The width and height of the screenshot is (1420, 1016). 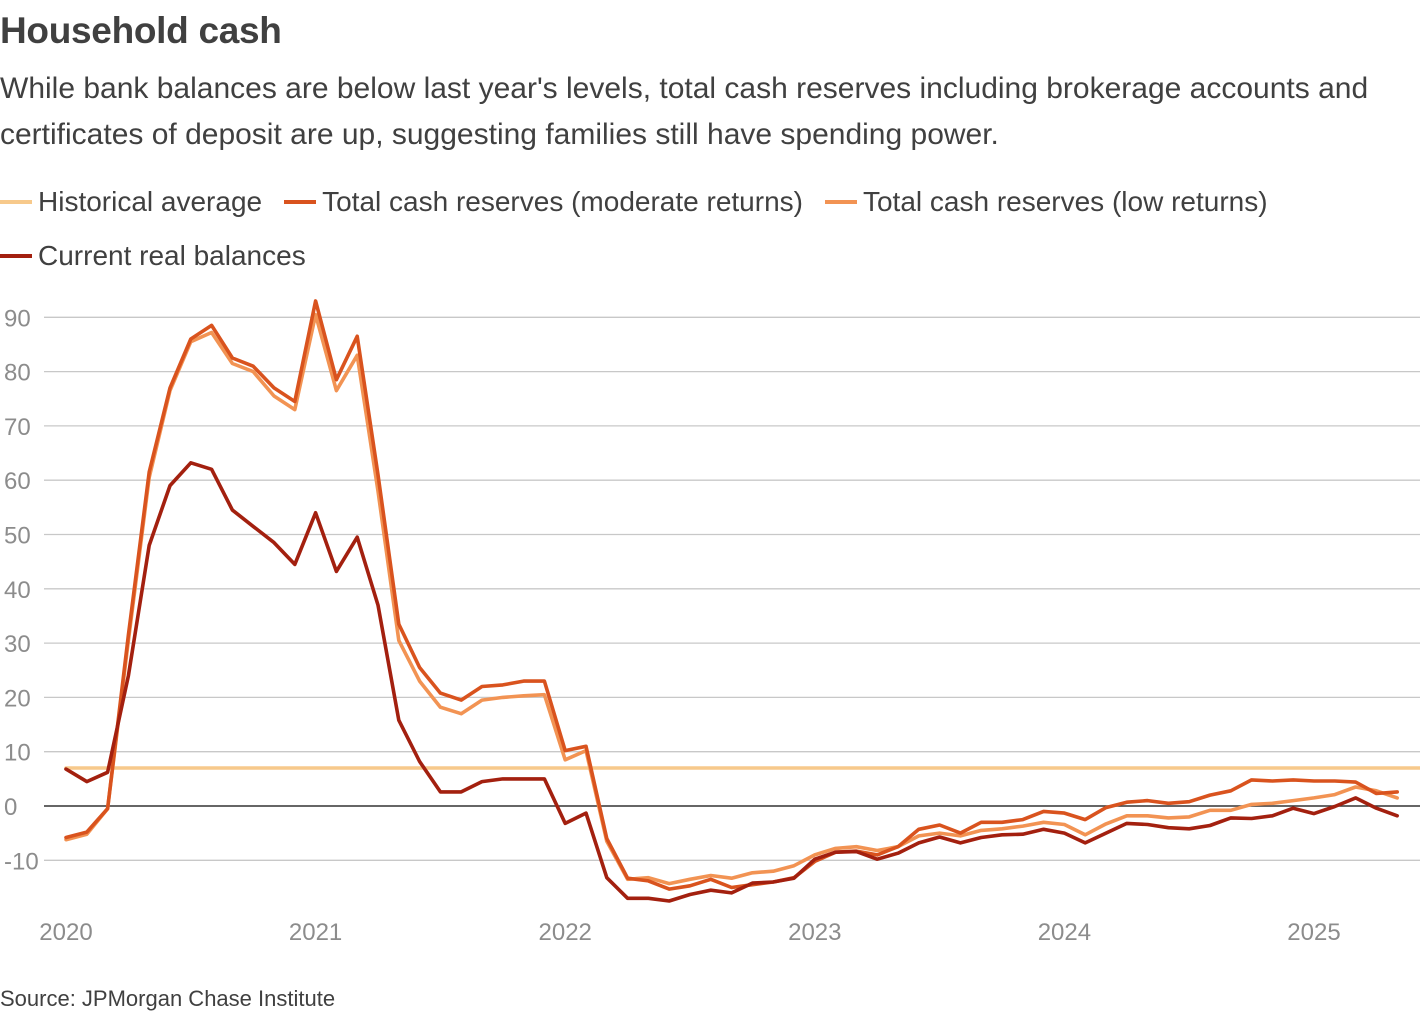 I want to click on legend-label-historical-average: Historical average, so click(x=150, y=201).